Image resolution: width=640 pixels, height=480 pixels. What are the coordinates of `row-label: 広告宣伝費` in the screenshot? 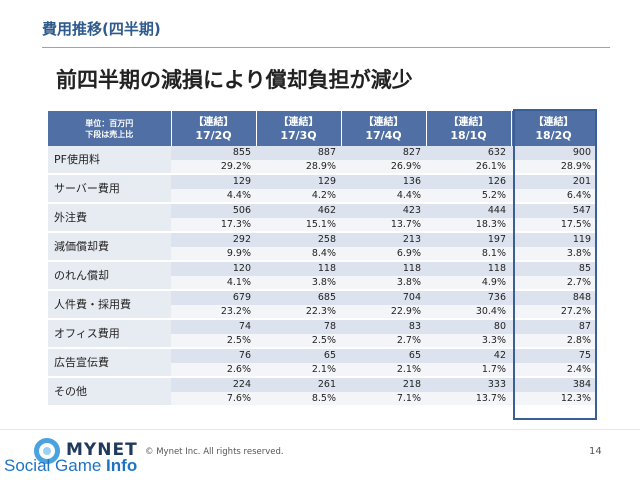 It's located at (109, 363).